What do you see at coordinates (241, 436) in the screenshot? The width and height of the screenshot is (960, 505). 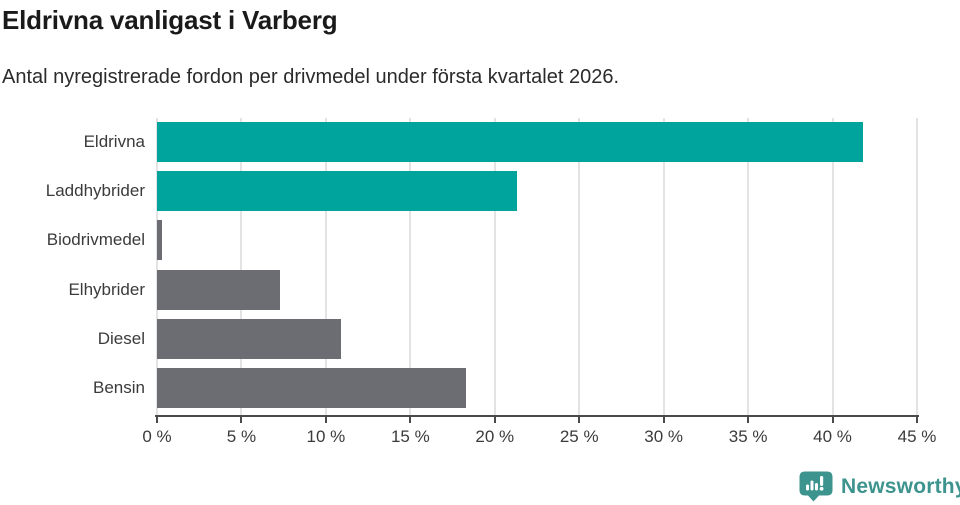 I see `x-axis-tick-label: 5 %` at bounding box center [241, 436].